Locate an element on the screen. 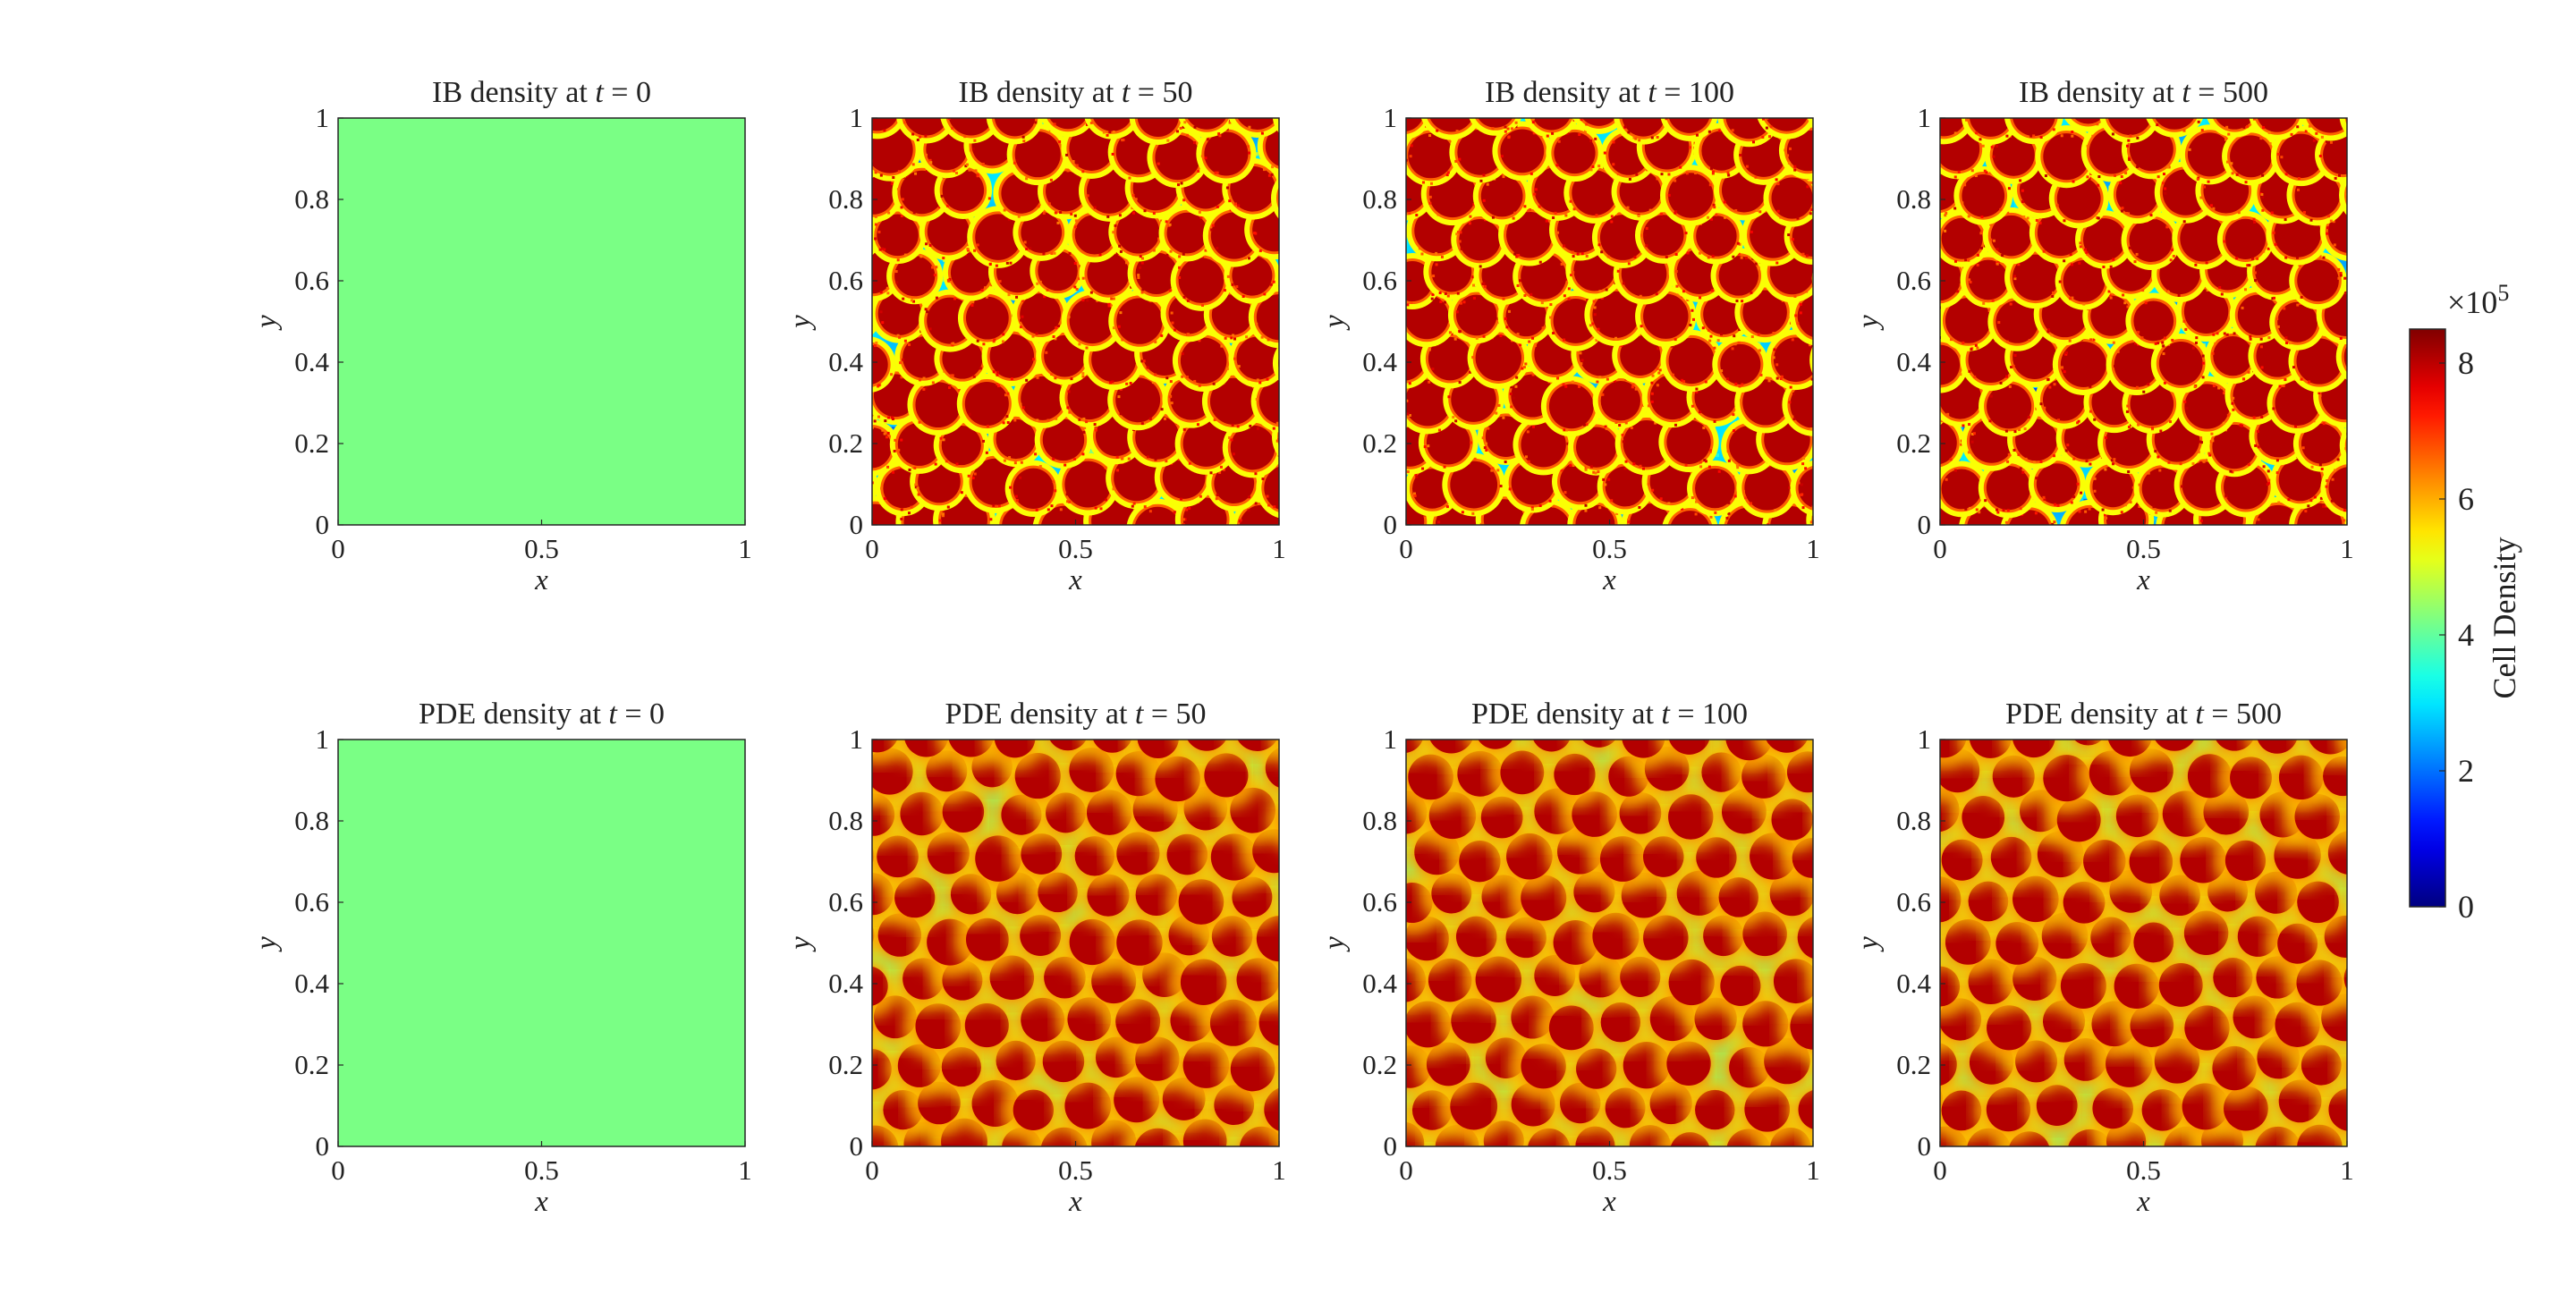  title-prefix: IB density at is located at coordinates (513, 92).